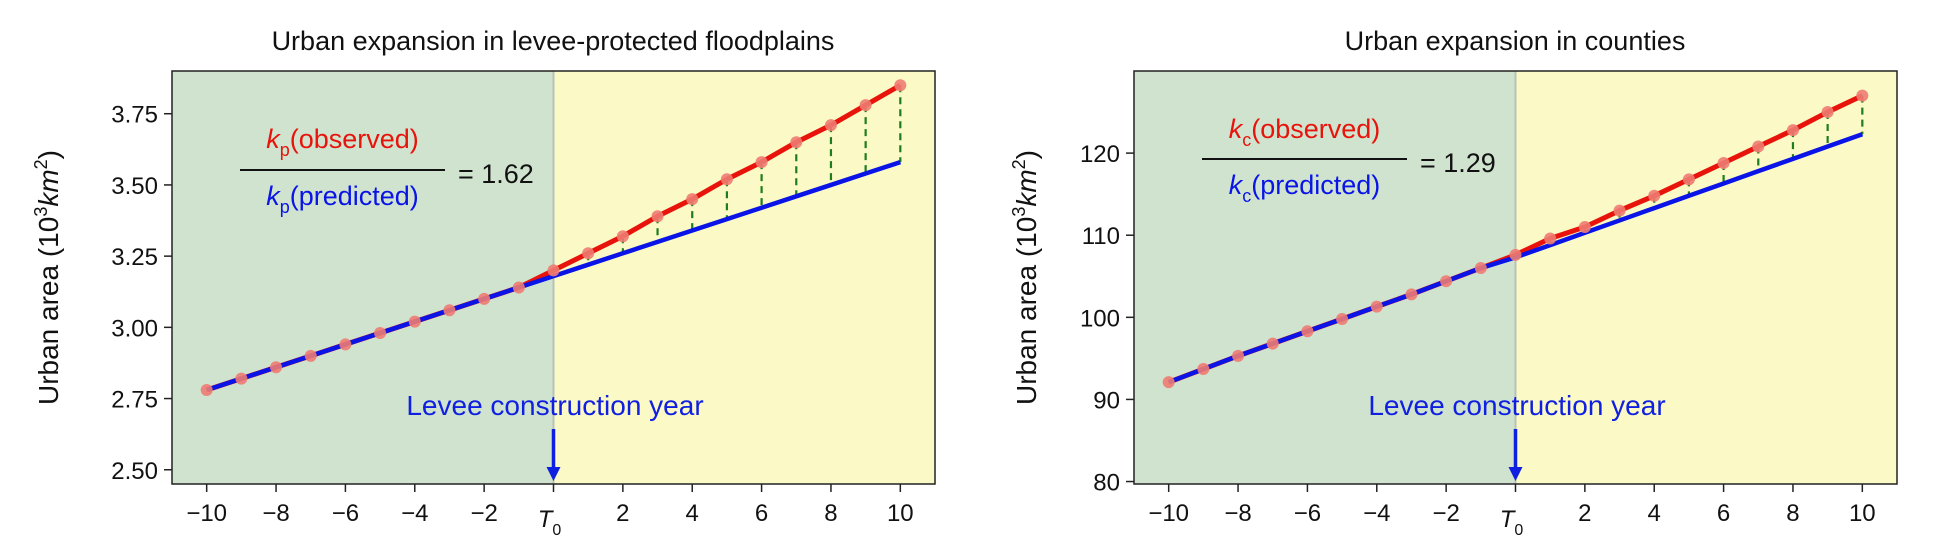 This screenshot has height=544, width=1936. Describe the element at coordinates (134, 115) in the screenshot. I see `y-tick-label: 3.75` at that location.